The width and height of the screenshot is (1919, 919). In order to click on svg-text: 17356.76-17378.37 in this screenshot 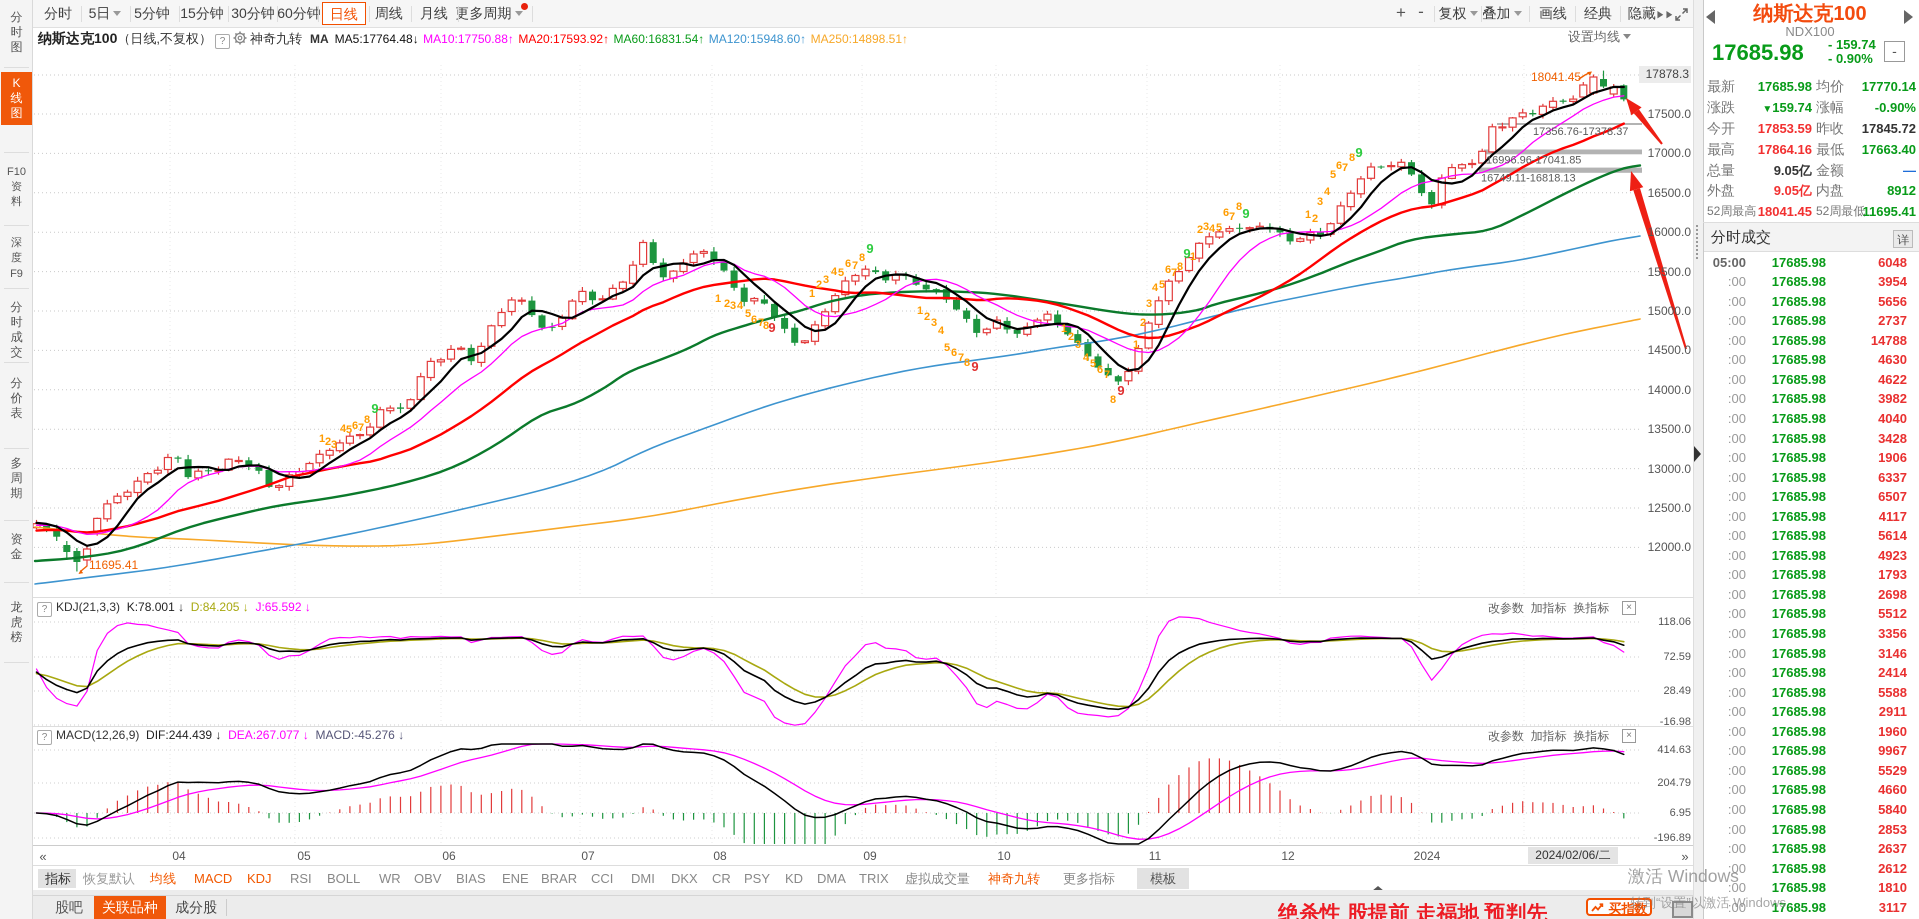, I will do `click(1580, 132)`.